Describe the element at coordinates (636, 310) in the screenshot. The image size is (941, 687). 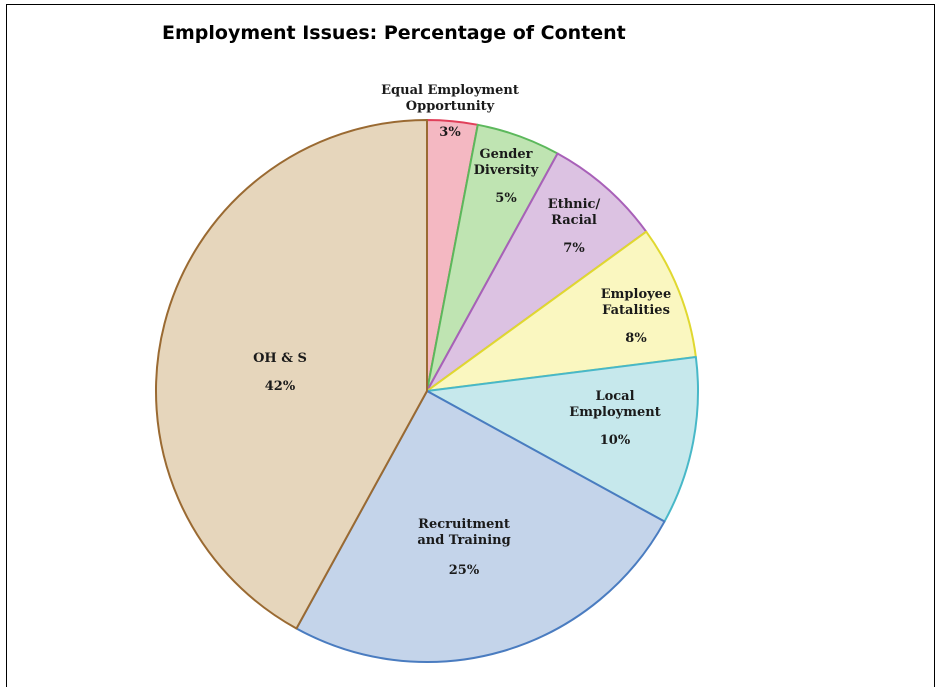
I see `slice-label: Fatalities` at that location.